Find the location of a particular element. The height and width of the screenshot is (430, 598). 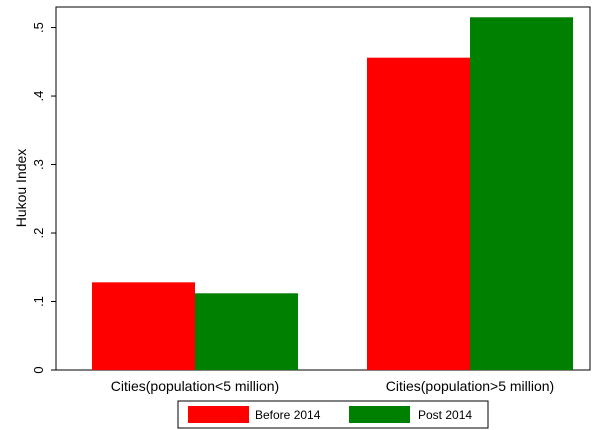

legend-label: Post 2014 is located at coordinates (445, 415).